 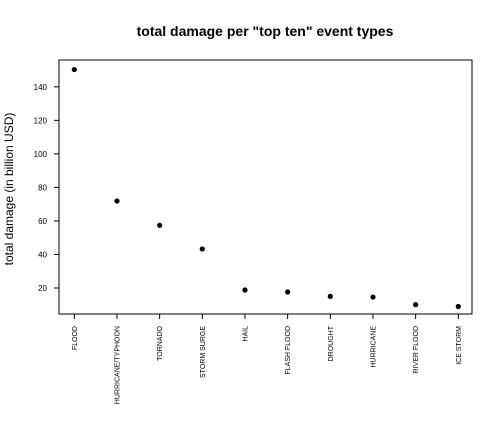 What do you see at coordinates (75, 338) in the screenshot?
I see `x-tick-label: FLOOD` at bounding box center [75, 338].